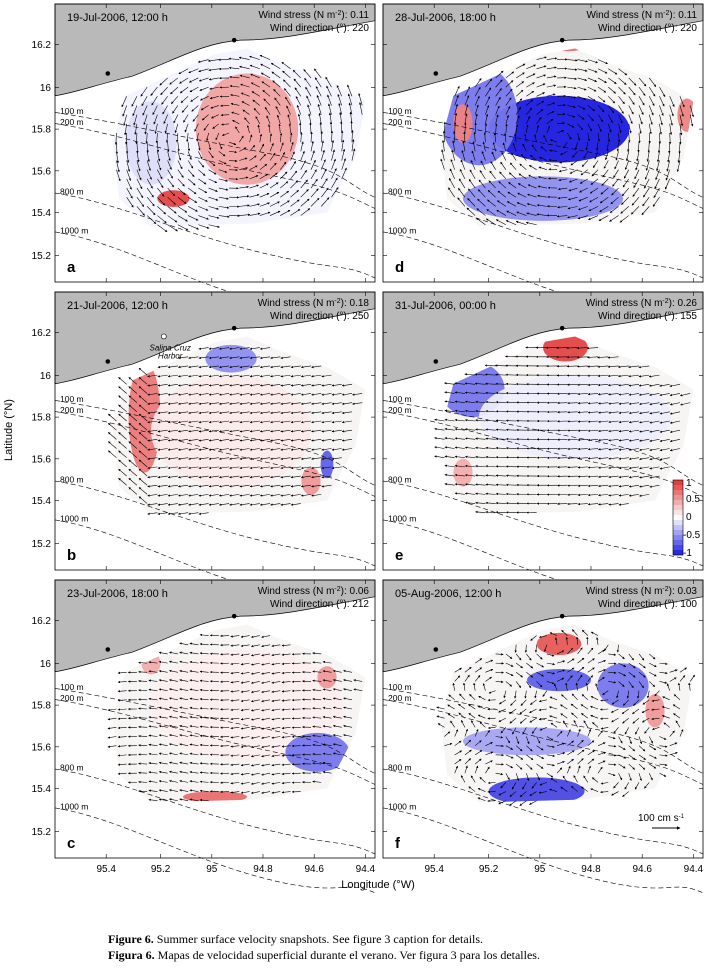  I want to click on wind-direction-label: Wind direction (°): 155, so click(647, 316).